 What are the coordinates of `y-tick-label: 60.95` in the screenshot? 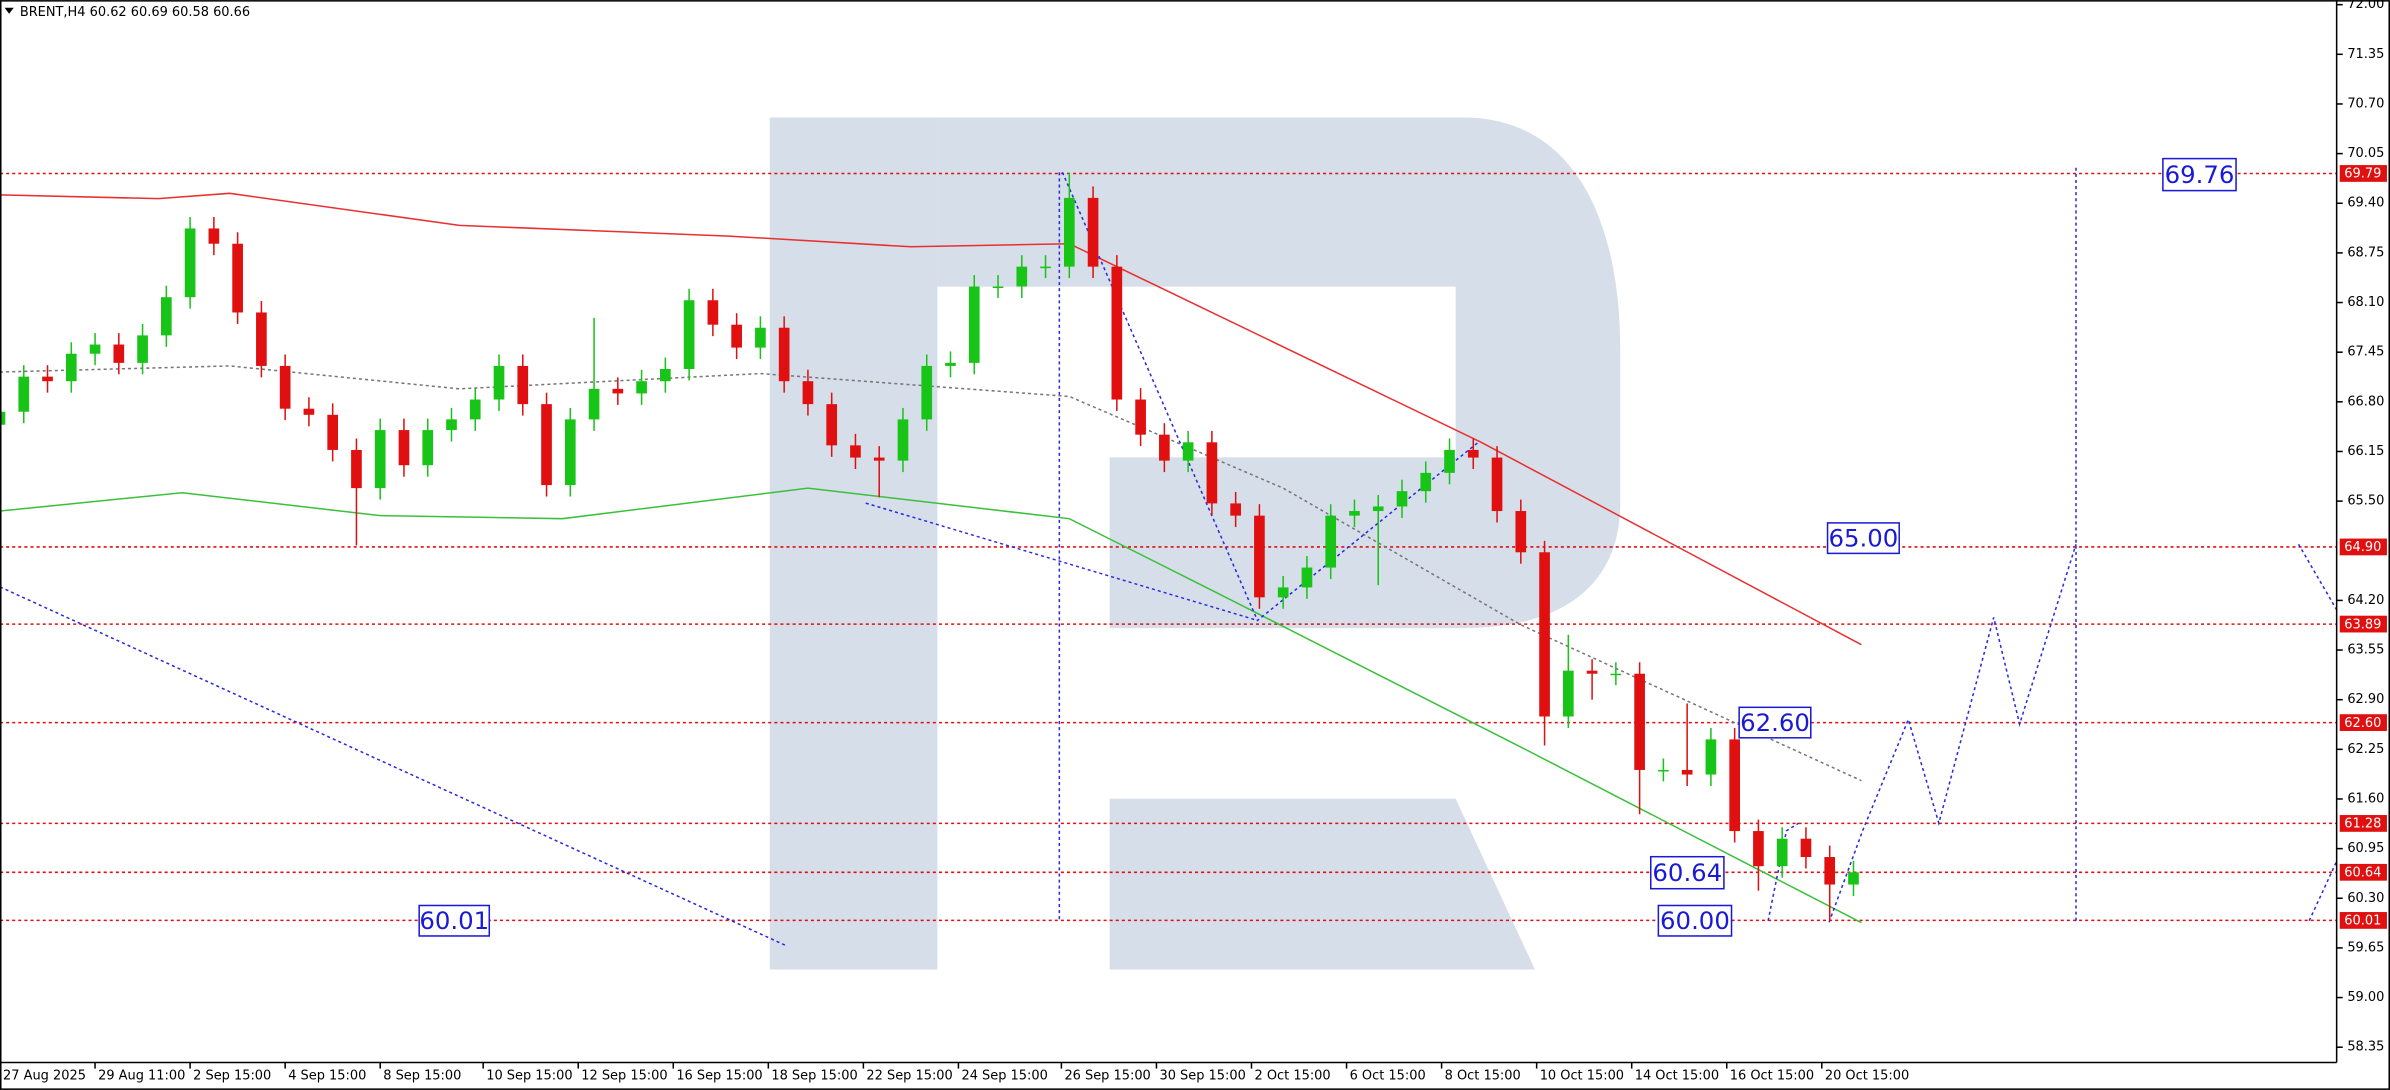 It's located at (2365, 848).